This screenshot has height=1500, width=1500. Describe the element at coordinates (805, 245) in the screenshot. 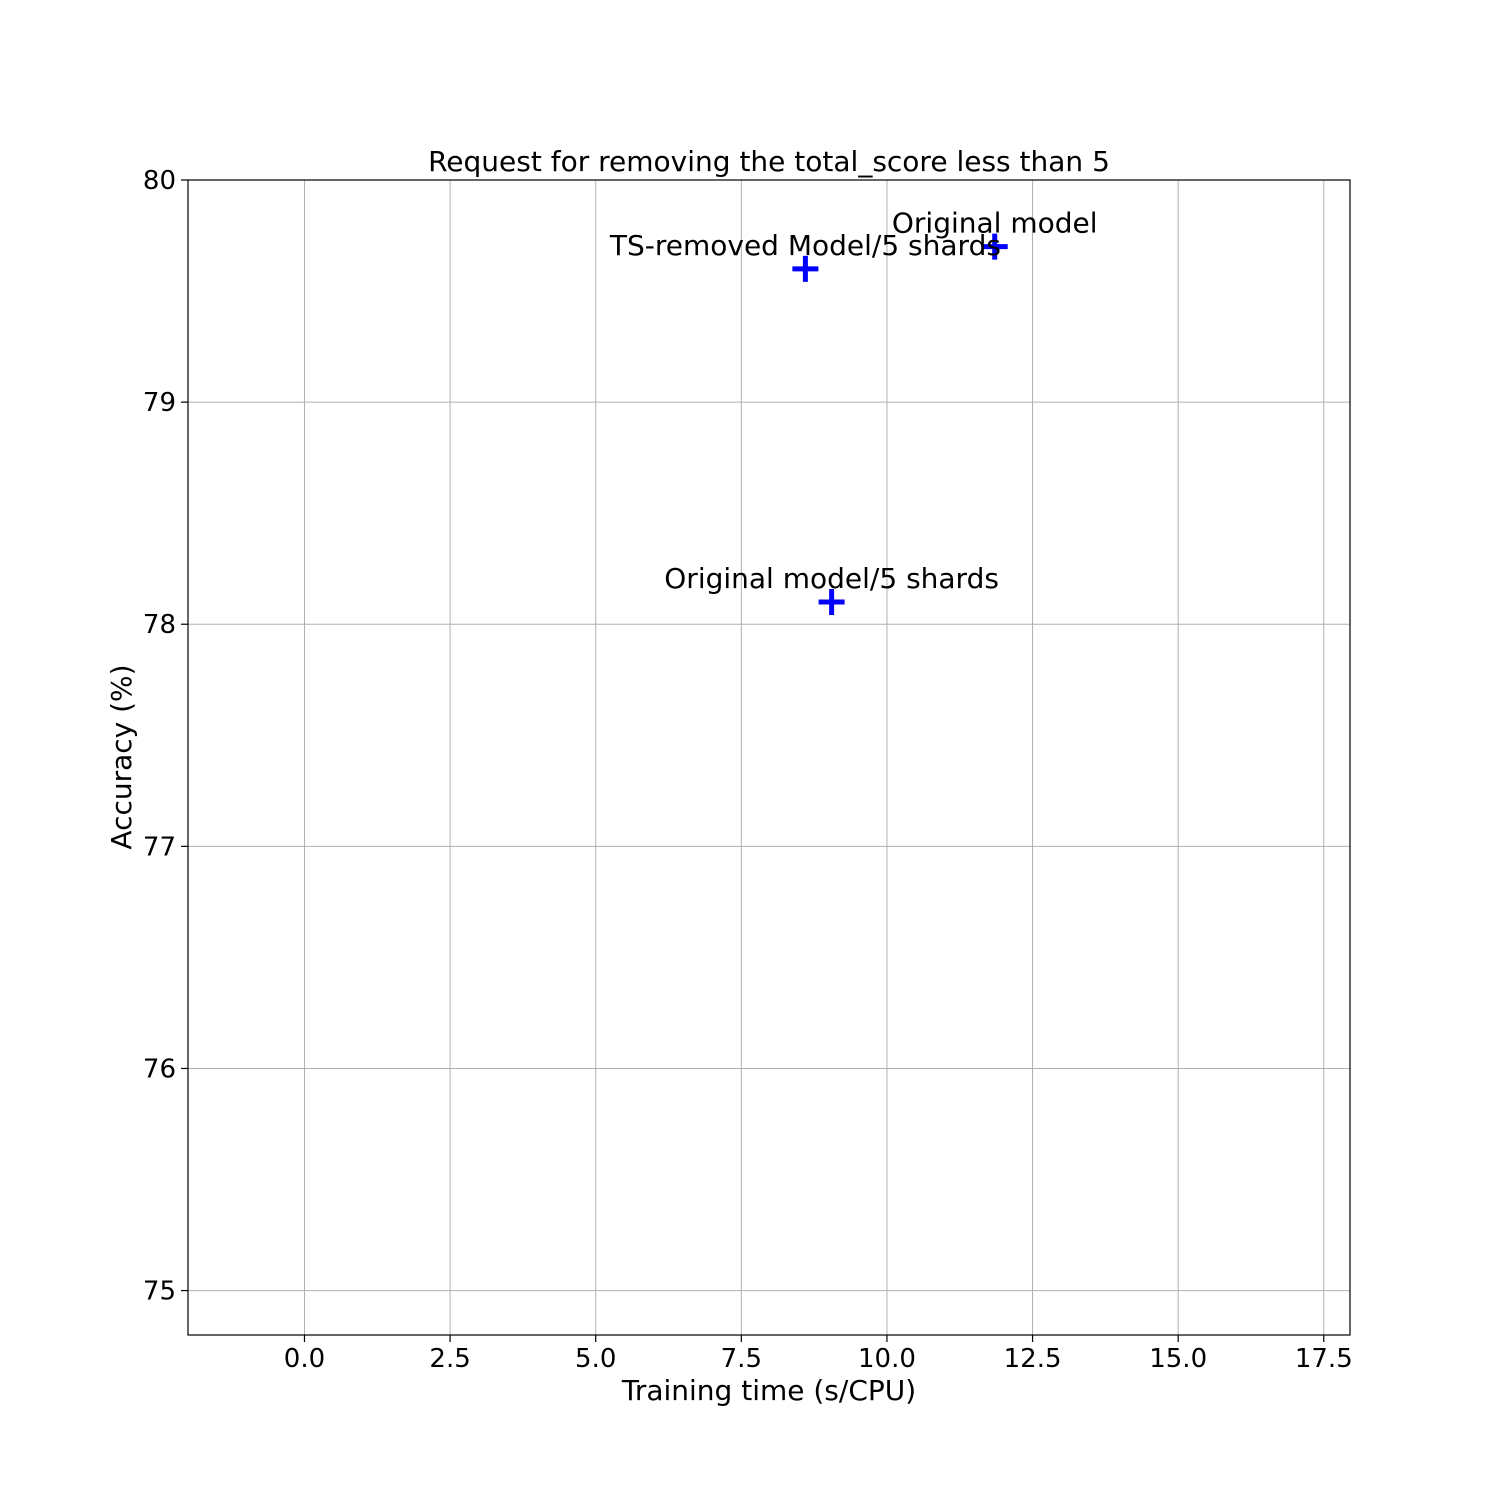

I see `point-label: TS-removed Model/5 shards` at that location.